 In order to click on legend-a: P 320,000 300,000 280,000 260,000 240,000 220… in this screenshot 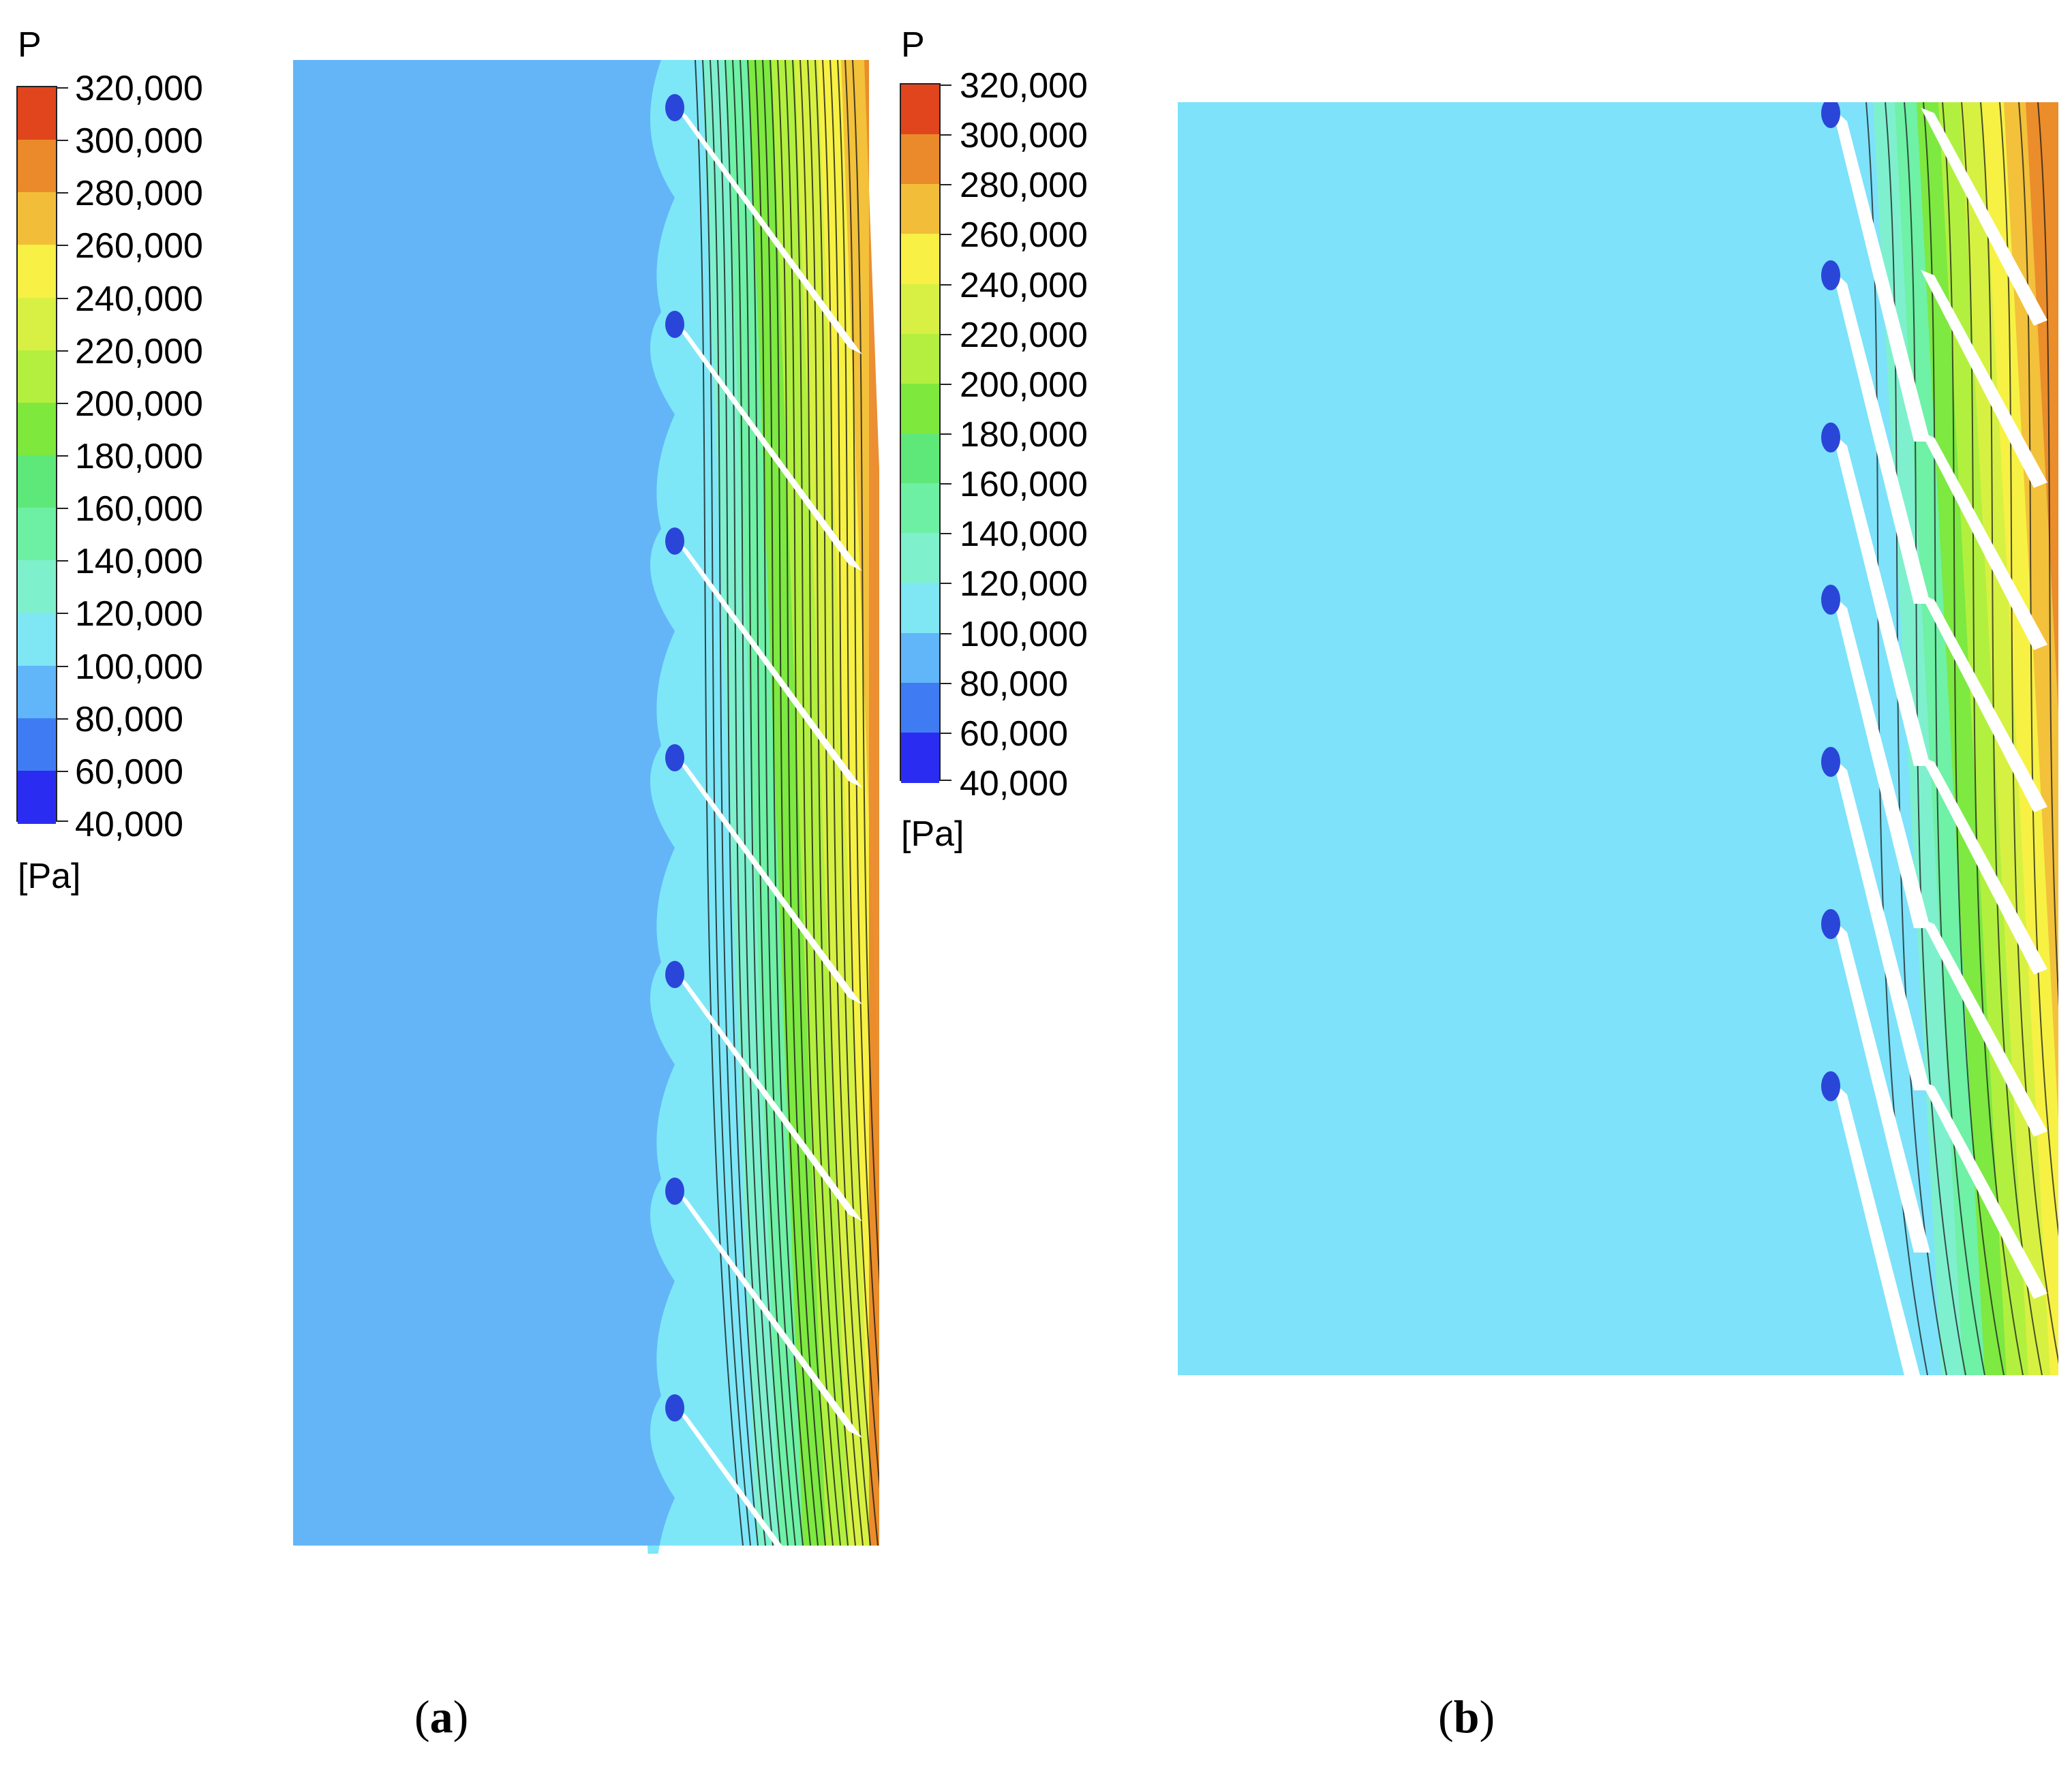, I will do `click(136, 453)`.